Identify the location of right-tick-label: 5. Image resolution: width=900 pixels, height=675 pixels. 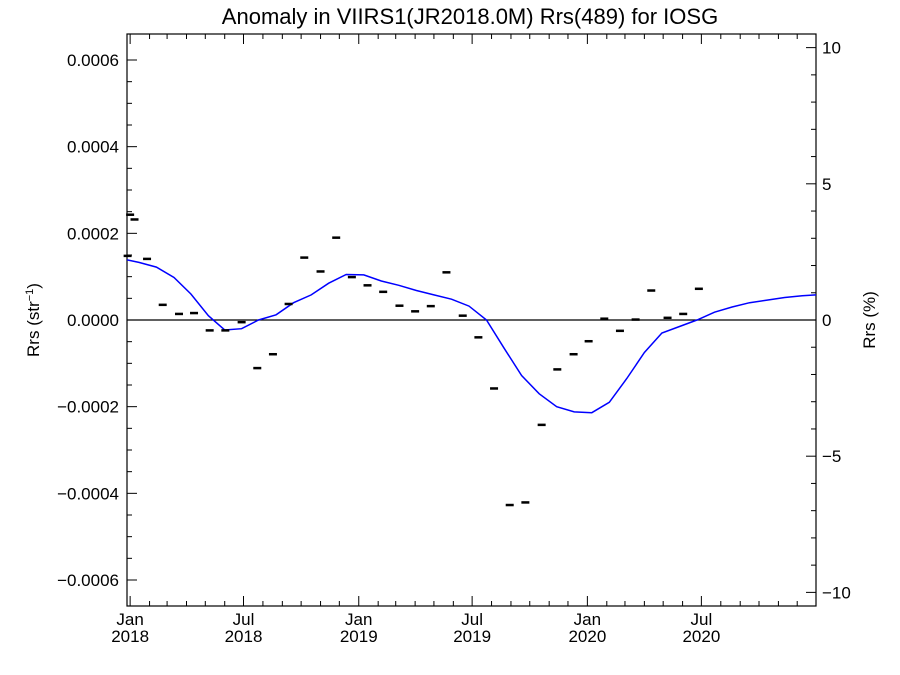
(826, 184).